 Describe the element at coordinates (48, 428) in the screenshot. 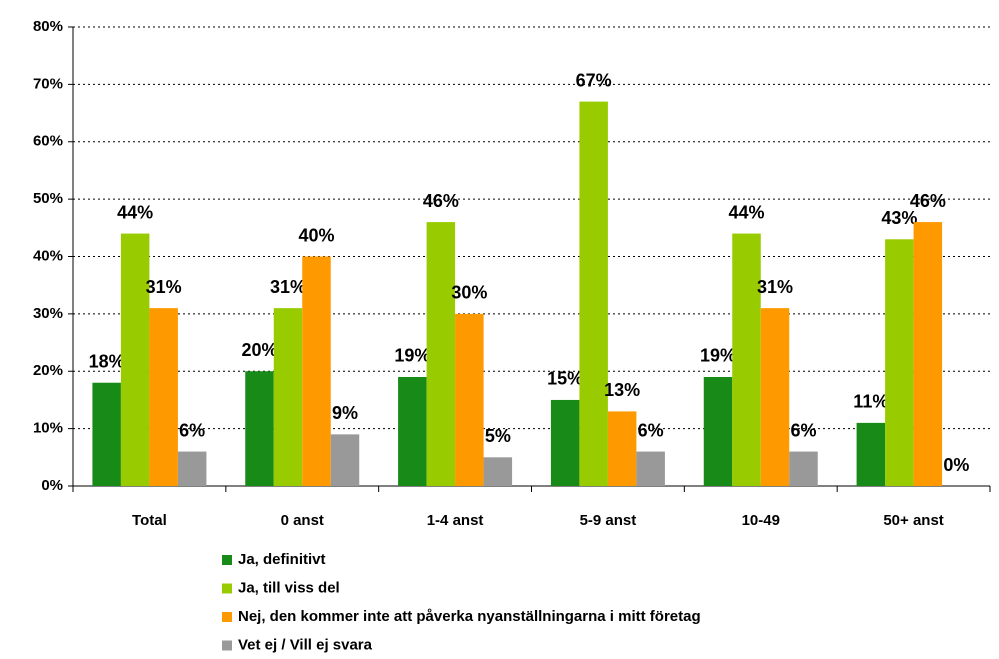

I see `y-tick-label: 10%` at that location.